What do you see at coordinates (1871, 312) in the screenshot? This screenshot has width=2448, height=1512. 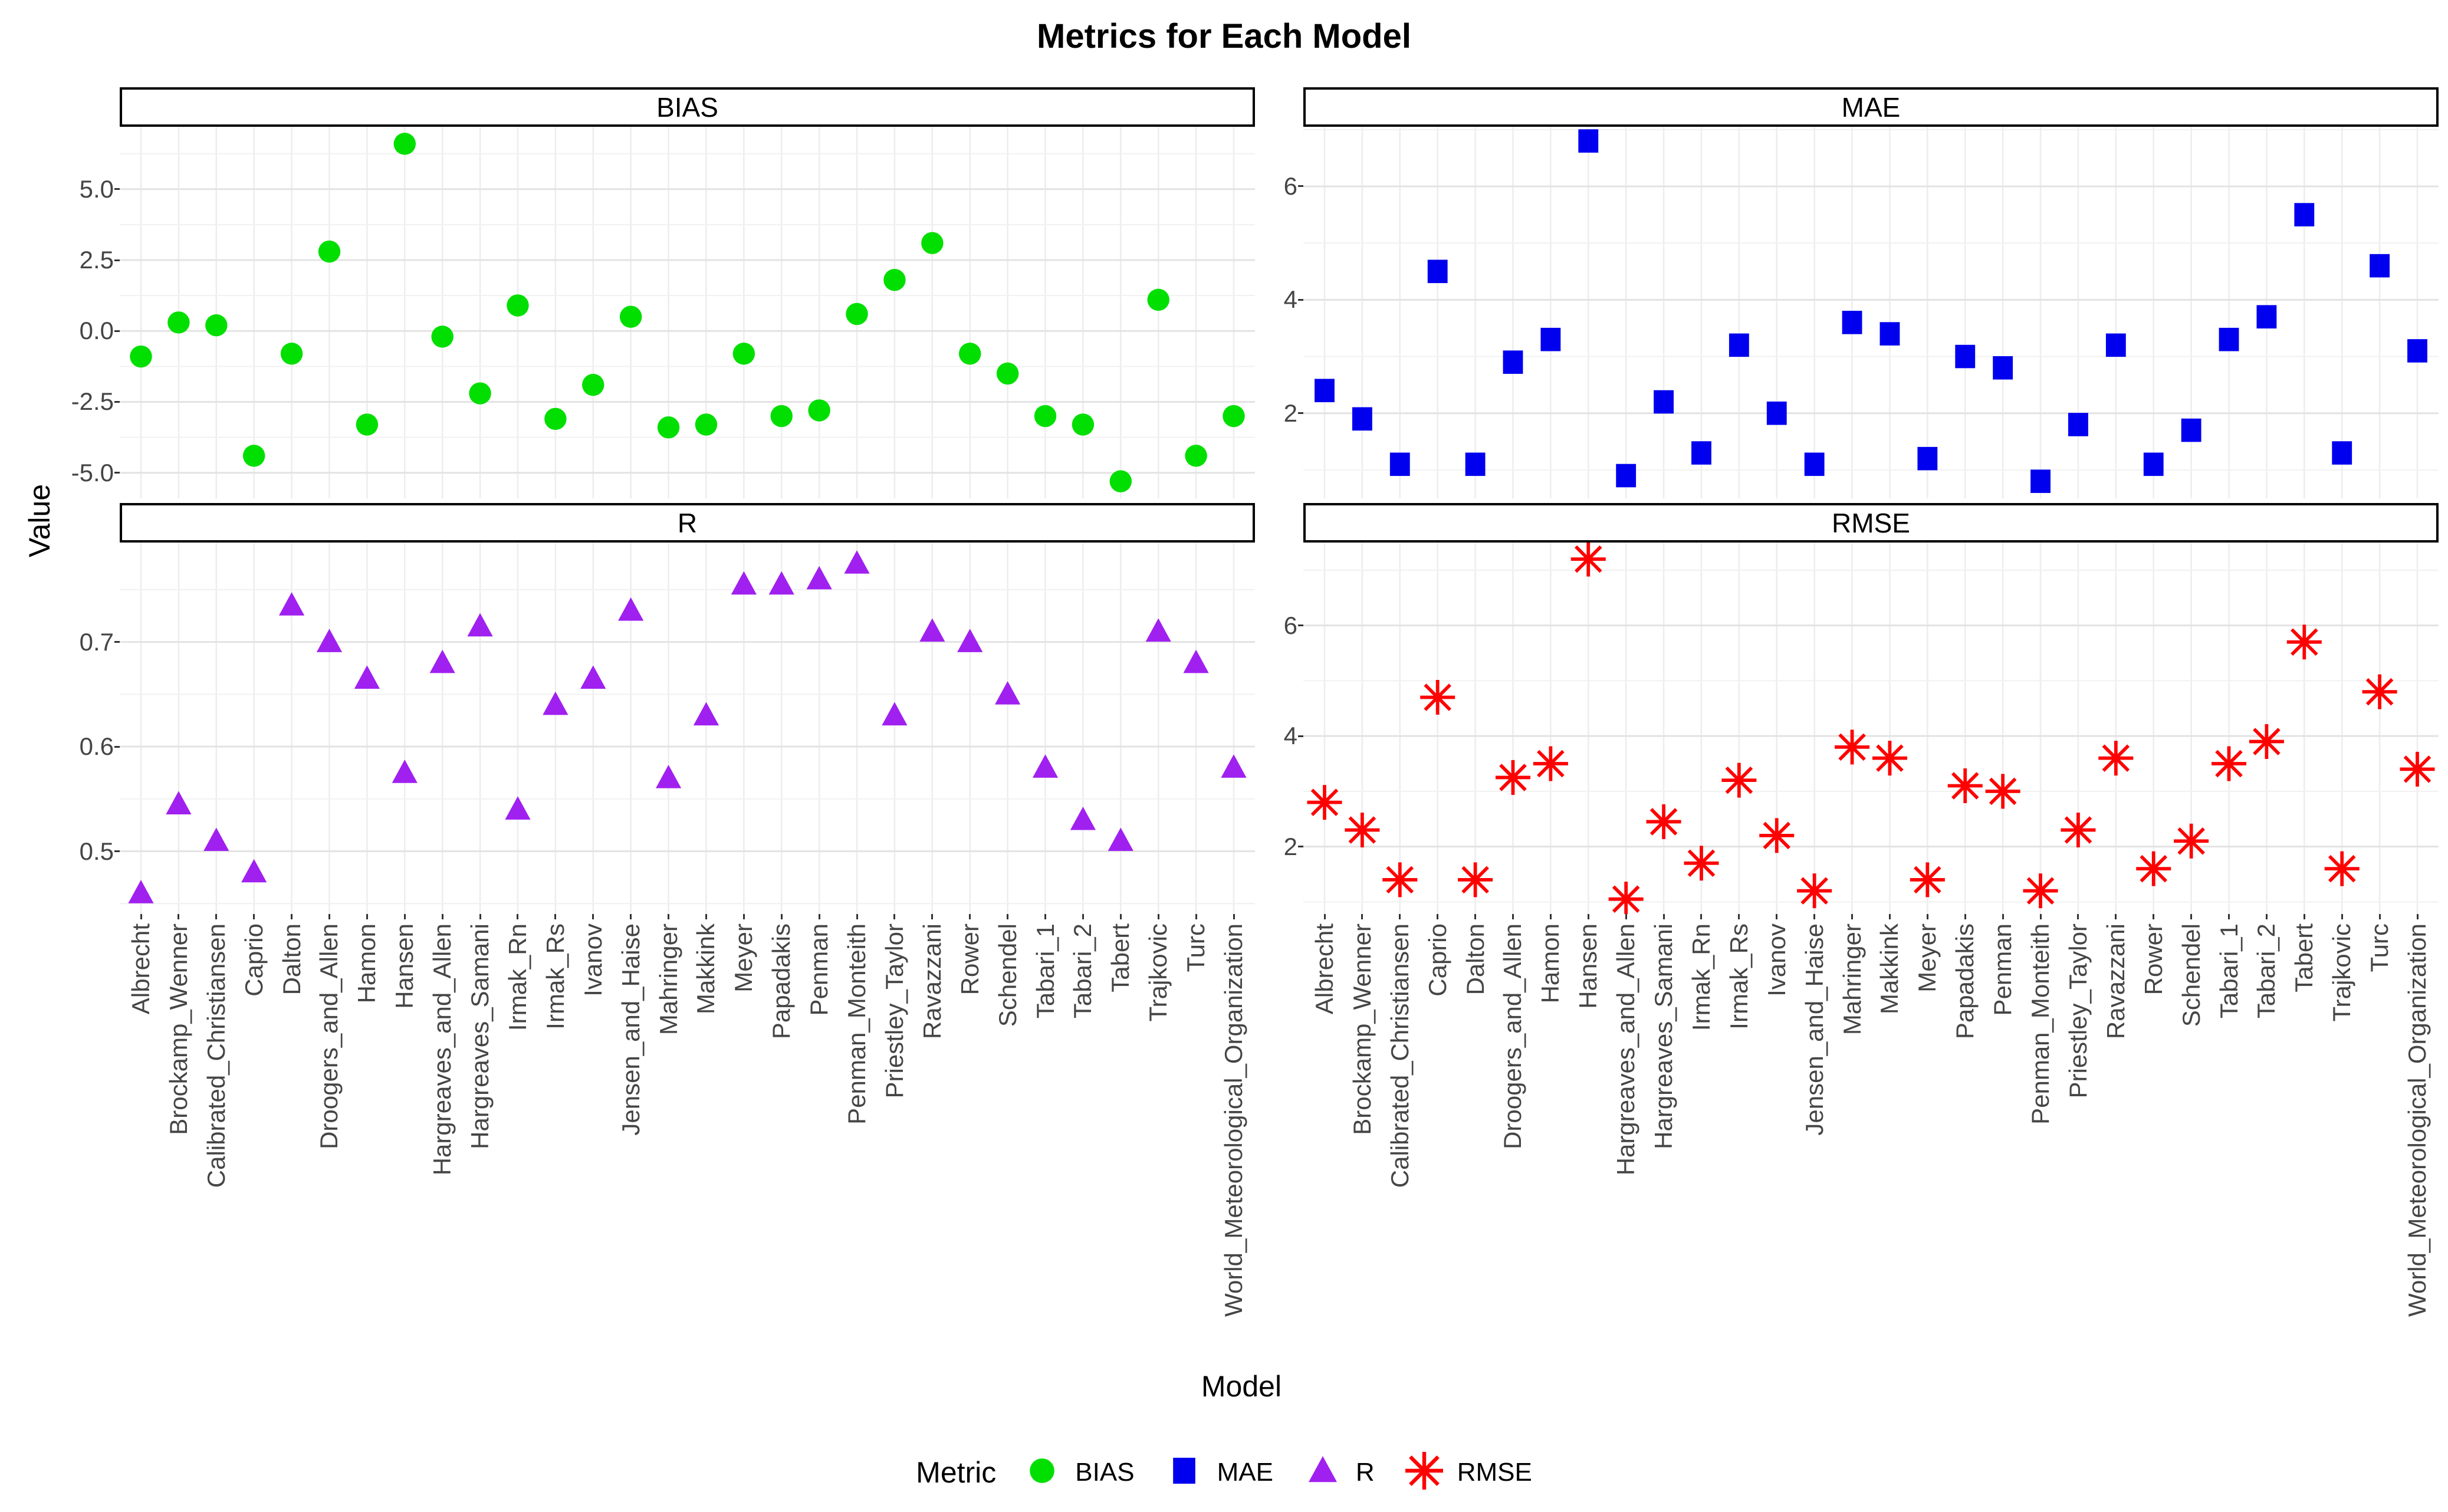 I see `panel-mae` at bounding box center [1871, 312].